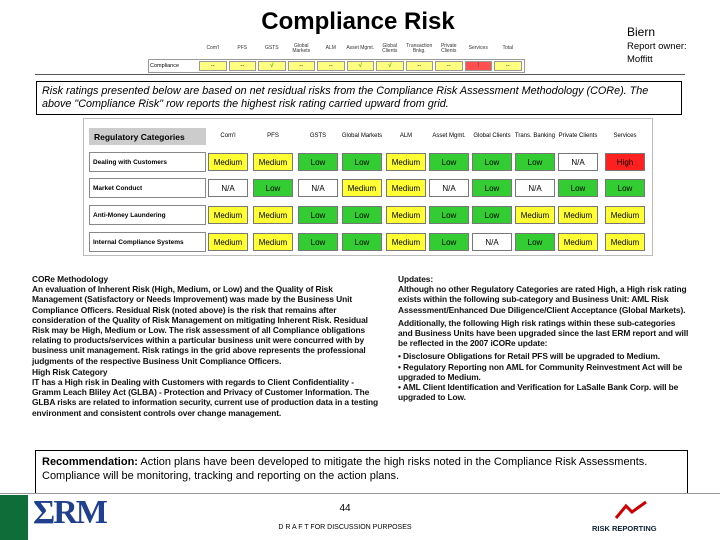 This screenshot has height=540, width=720. Describe the element at coordinates (419, 48) in the screenshot. I see `summary-column-label: Transaction Bnkg.` at that location.